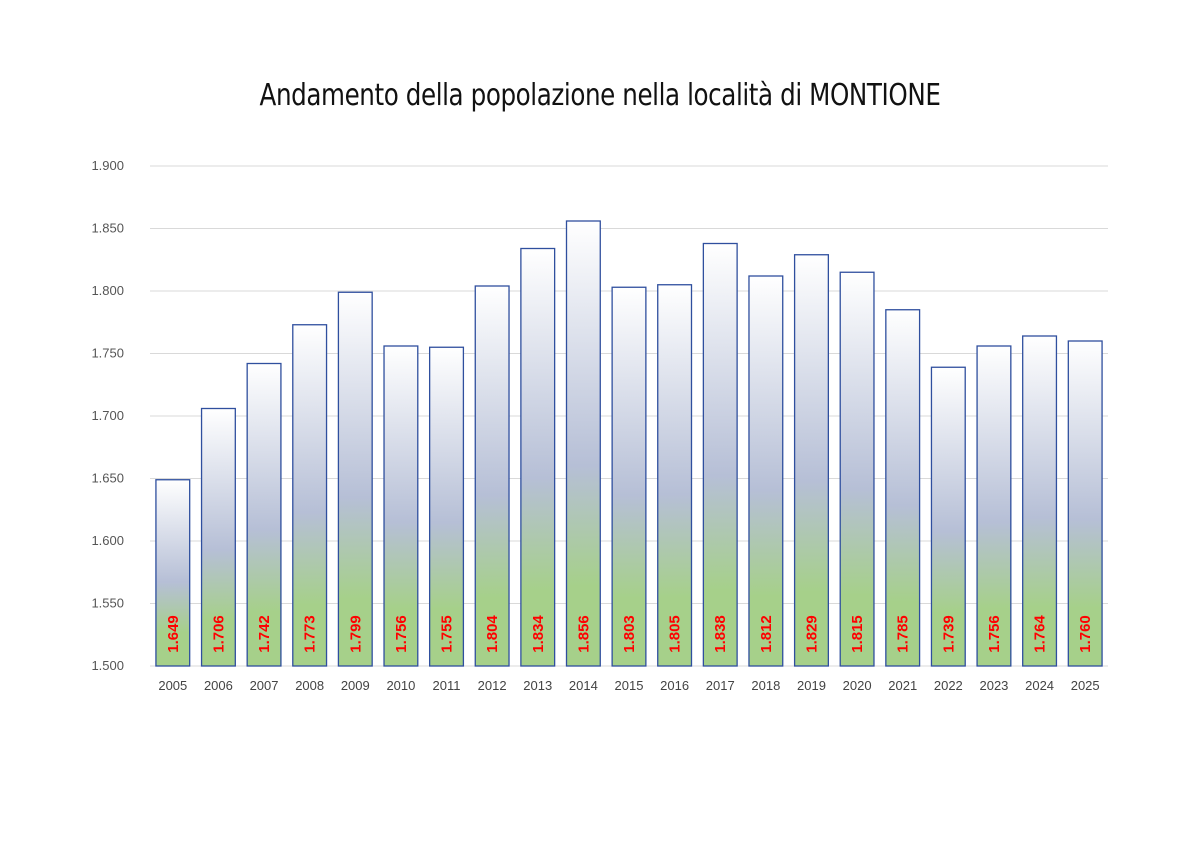 The height and width of the screenshot is (849, 1200). Describe the element at coordinates (107, 165) in the screenshot. I see `y-tick-label: 1.900` at that location.